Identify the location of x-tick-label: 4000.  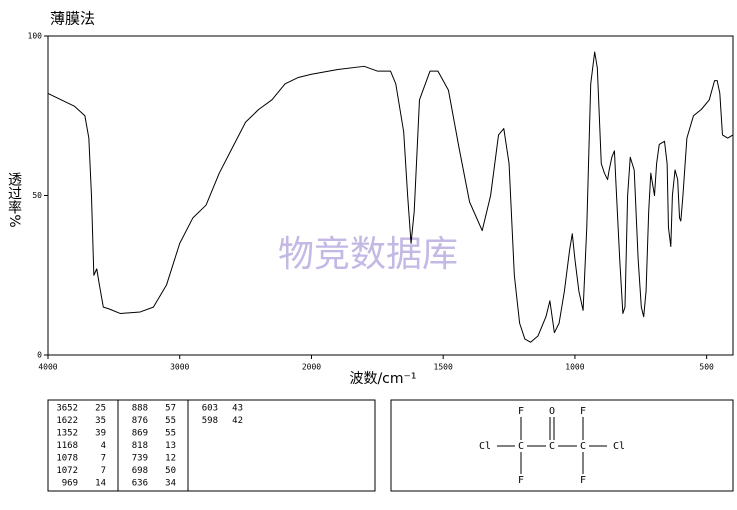
(47, 367).